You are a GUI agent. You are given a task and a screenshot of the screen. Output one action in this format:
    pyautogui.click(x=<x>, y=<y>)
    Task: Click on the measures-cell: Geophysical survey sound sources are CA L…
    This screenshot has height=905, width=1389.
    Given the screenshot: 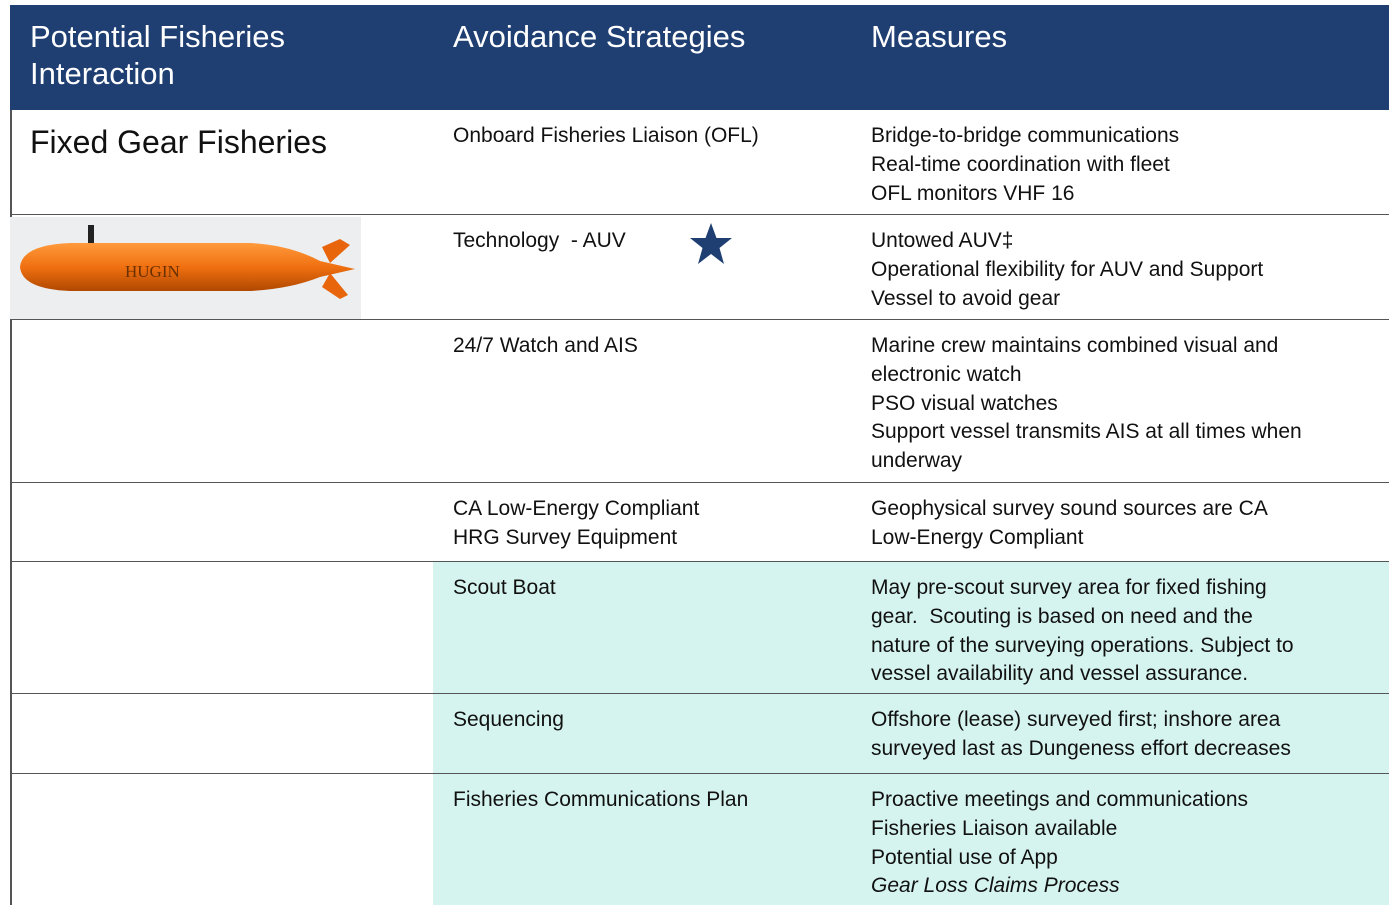 What is the action you would take?
    pyautogui.click(x=1069, y=524)
    